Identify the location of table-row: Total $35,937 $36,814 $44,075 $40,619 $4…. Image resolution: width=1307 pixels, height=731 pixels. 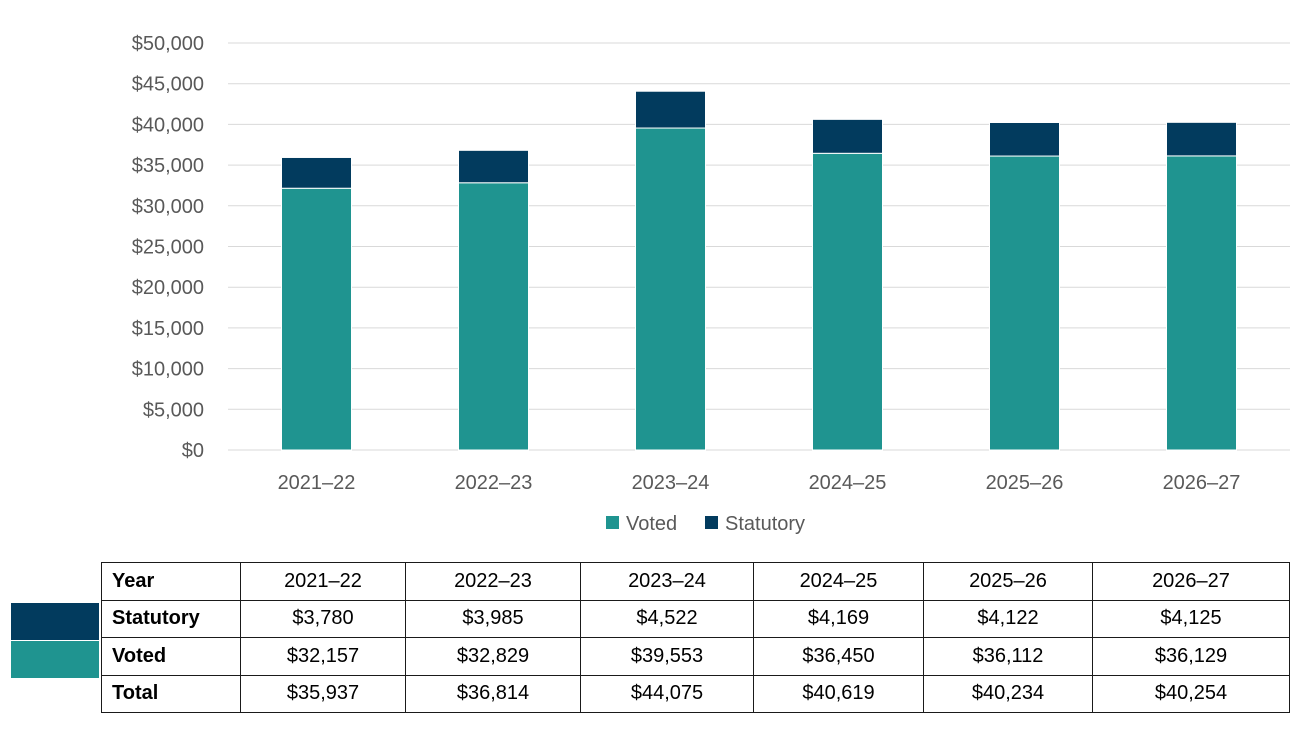
(695, 693).